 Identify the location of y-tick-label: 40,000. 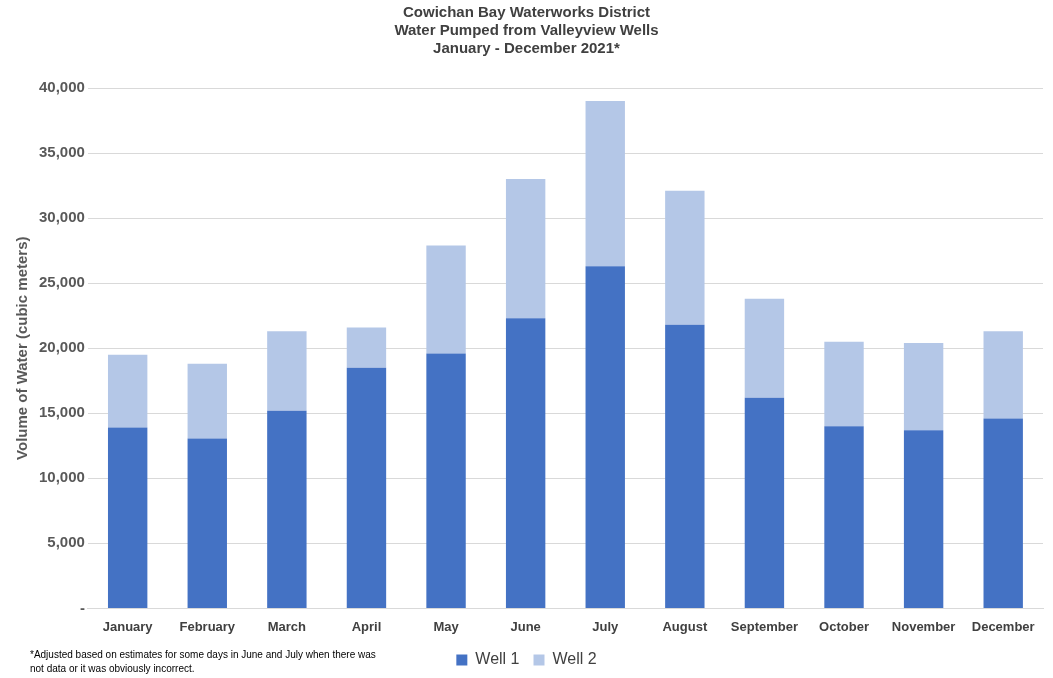
(61, 87).